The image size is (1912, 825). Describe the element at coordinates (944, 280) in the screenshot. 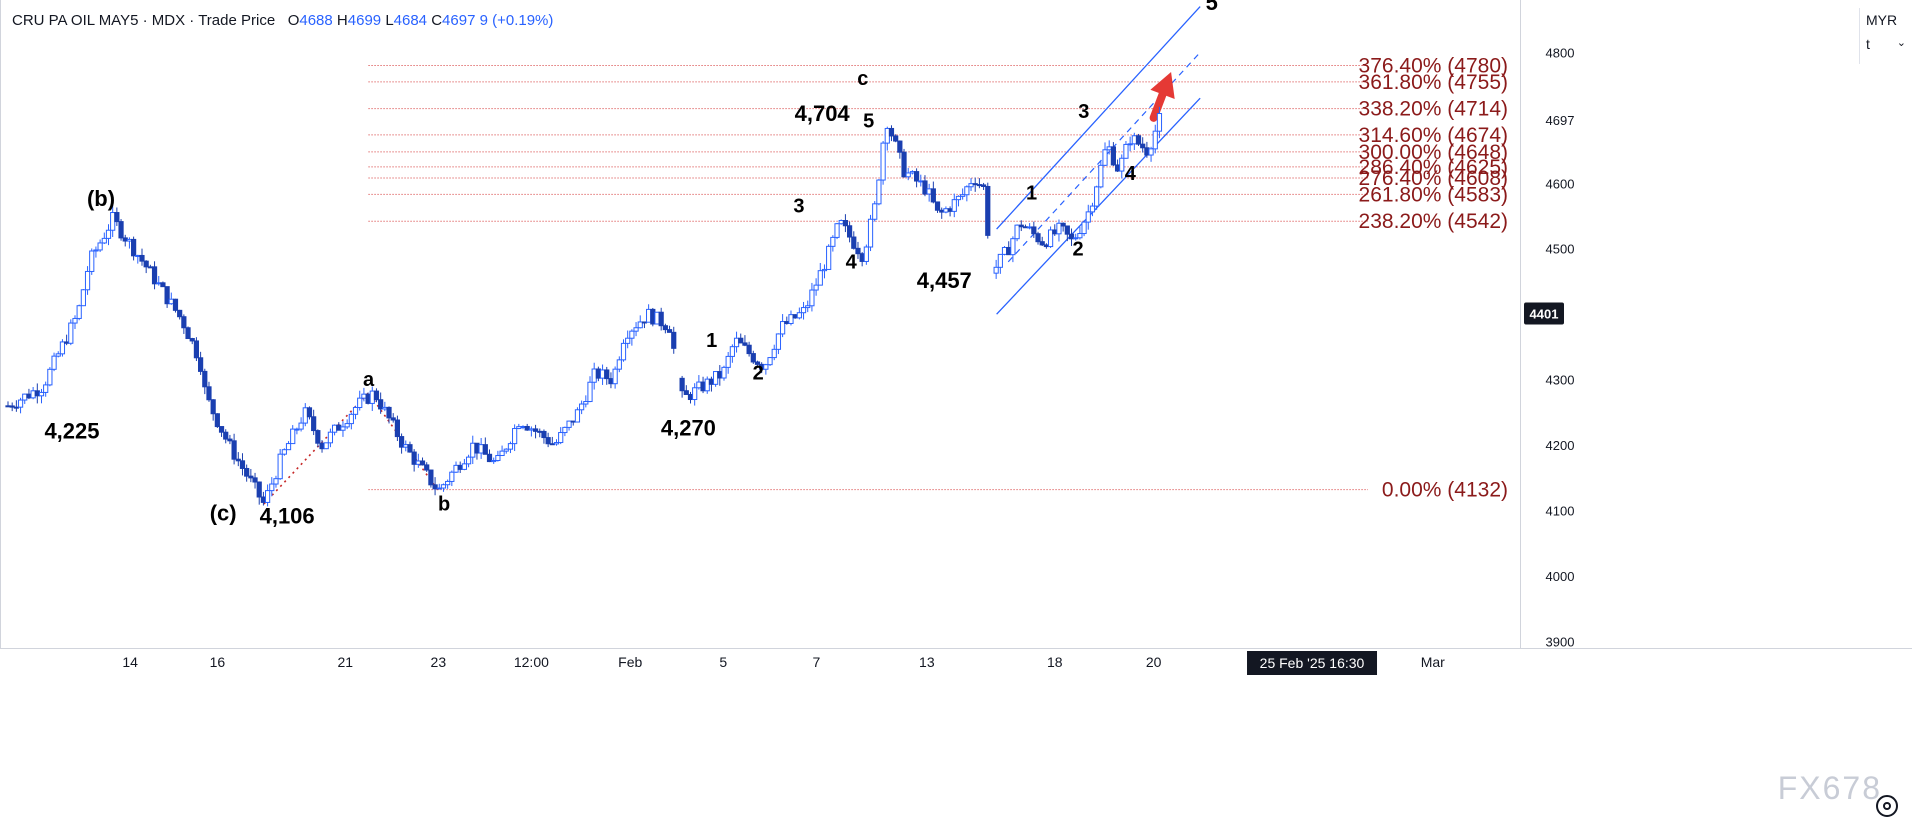

I see `wave-label: 4,457` at that location.